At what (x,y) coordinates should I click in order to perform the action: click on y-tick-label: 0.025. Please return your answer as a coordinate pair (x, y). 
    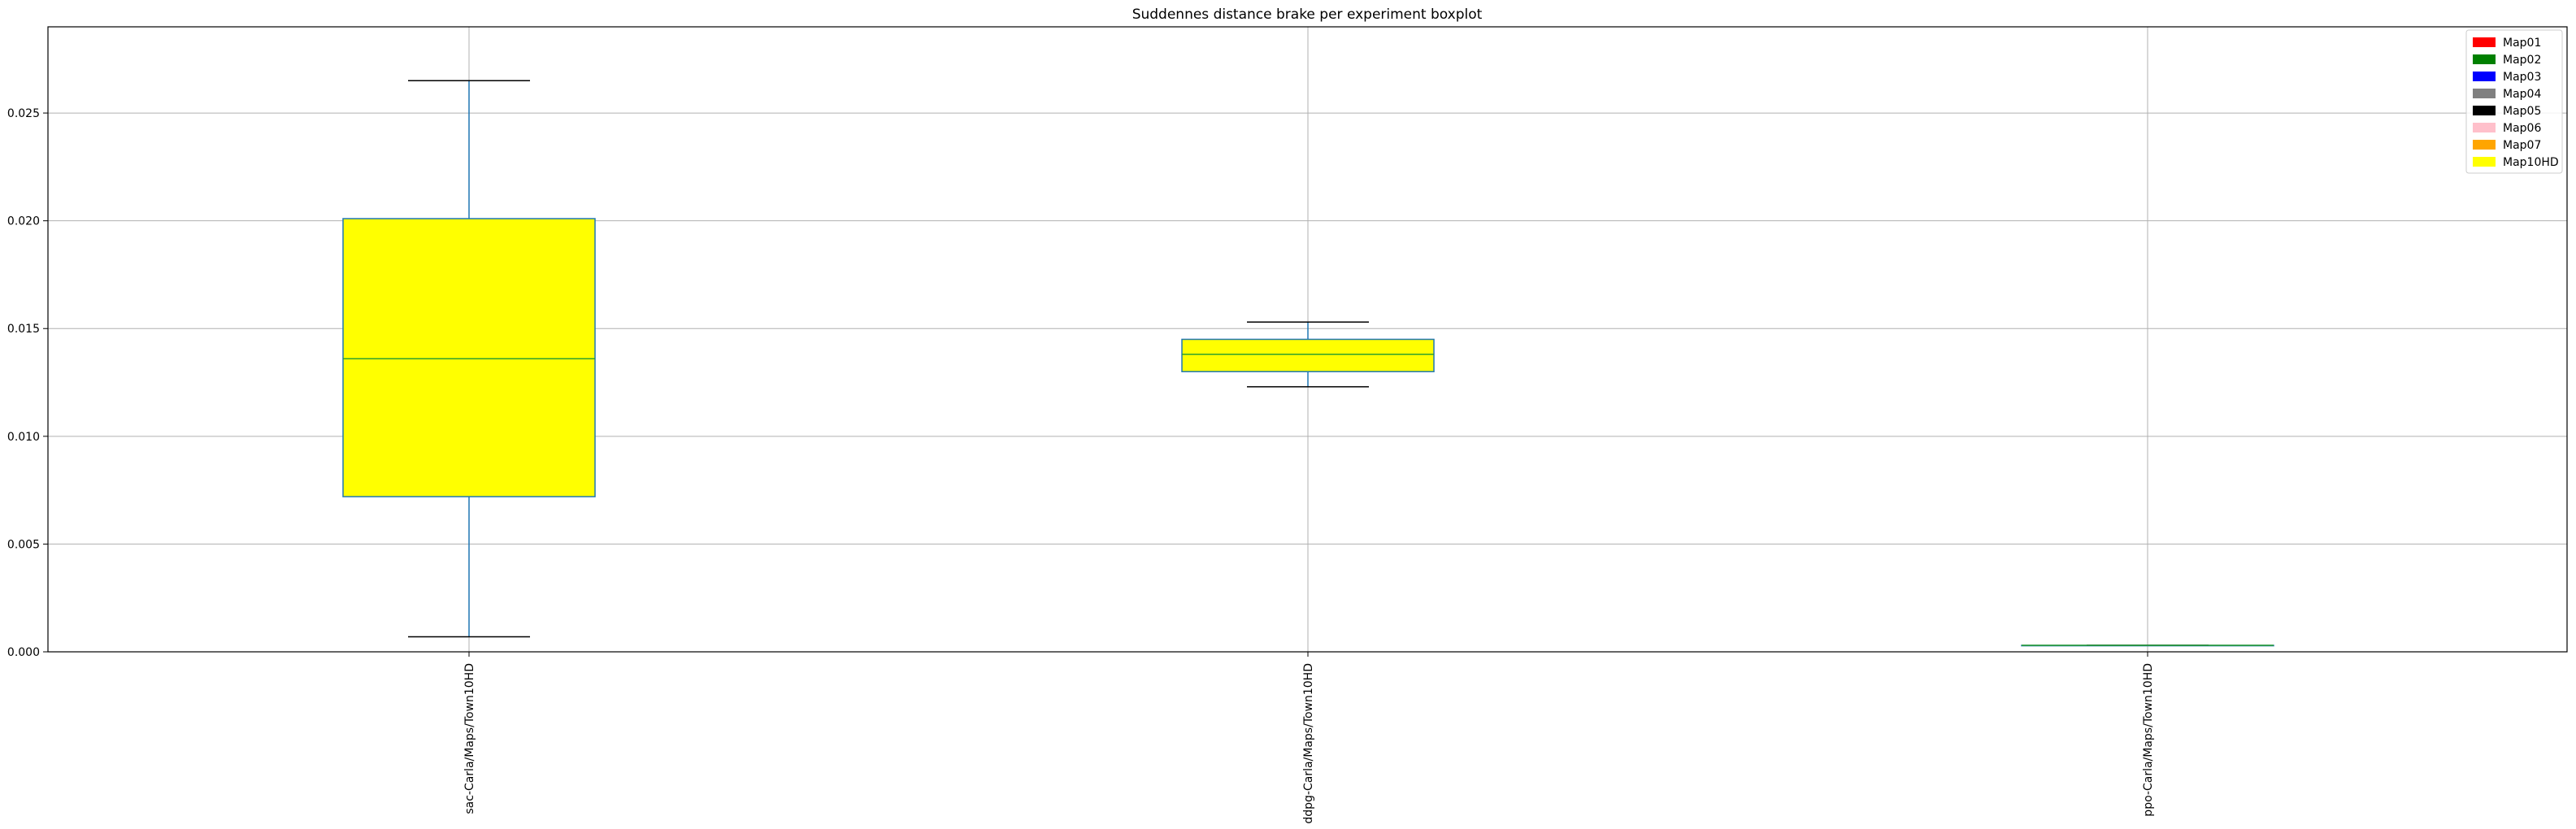
    Looking at the image, I should click on (23, 113).